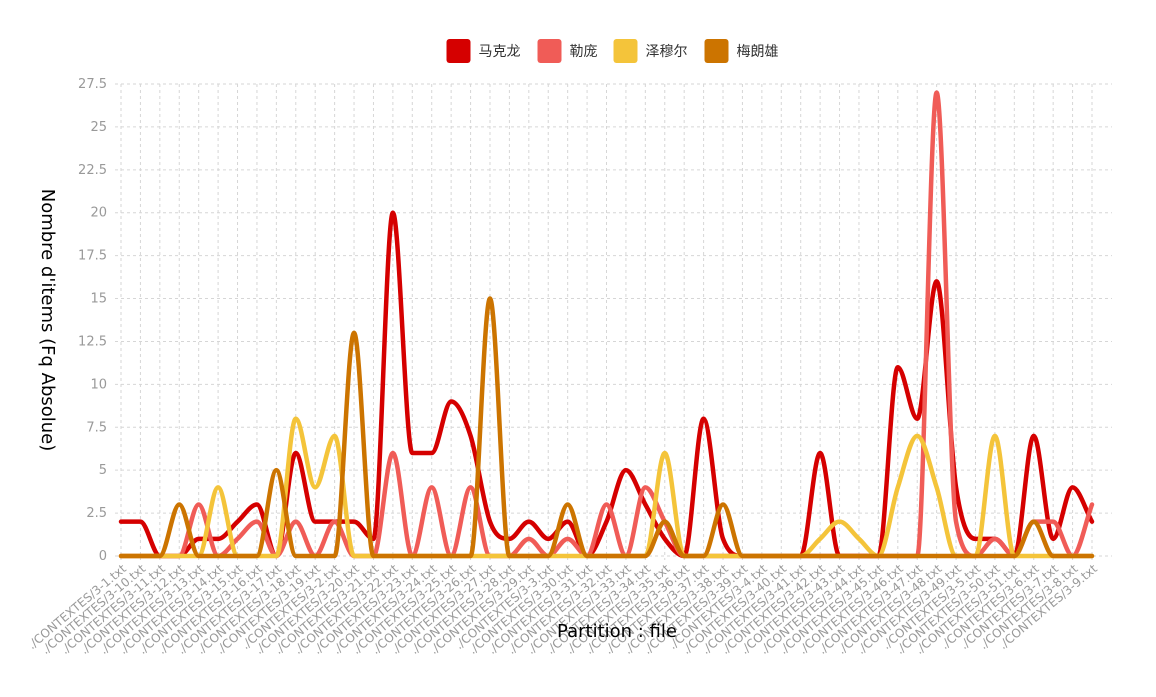 The image size is (1156, 697). Describe the element at coordinates (92, 170) in the screenshot. I see `y-tick-label: 22.5` at that location.